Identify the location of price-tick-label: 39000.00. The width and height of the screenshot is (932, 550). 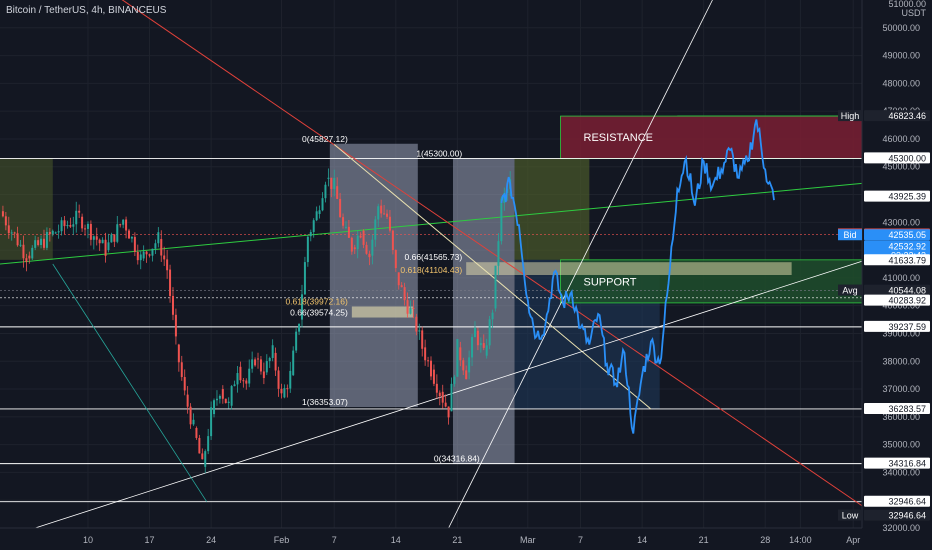
(901, 333).